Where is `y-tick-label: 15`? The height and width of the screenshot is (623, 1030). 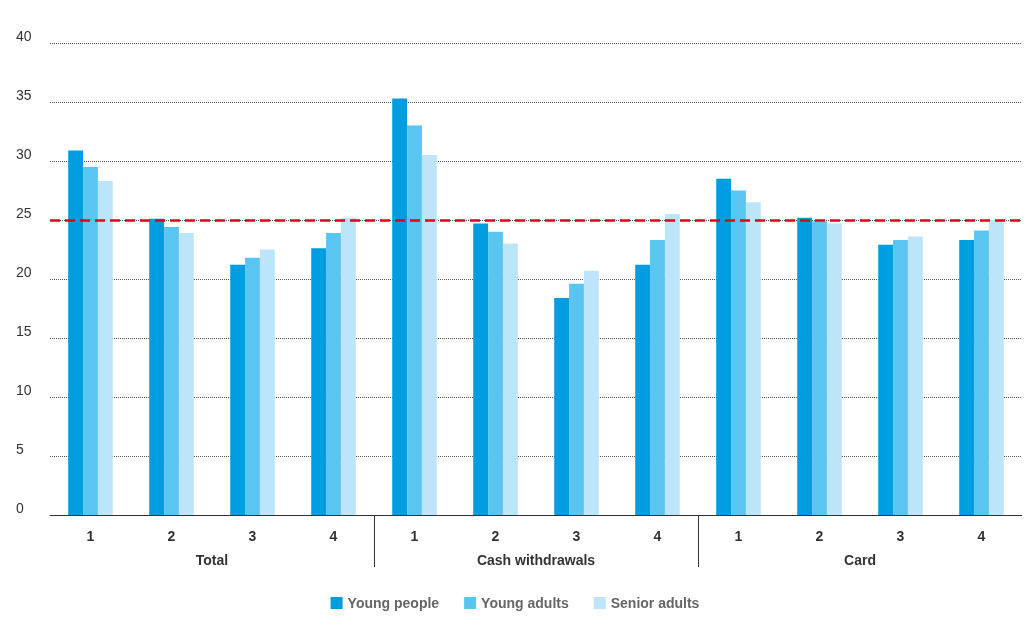 y-tick-label: 15 is located at coordinates (24, 331).